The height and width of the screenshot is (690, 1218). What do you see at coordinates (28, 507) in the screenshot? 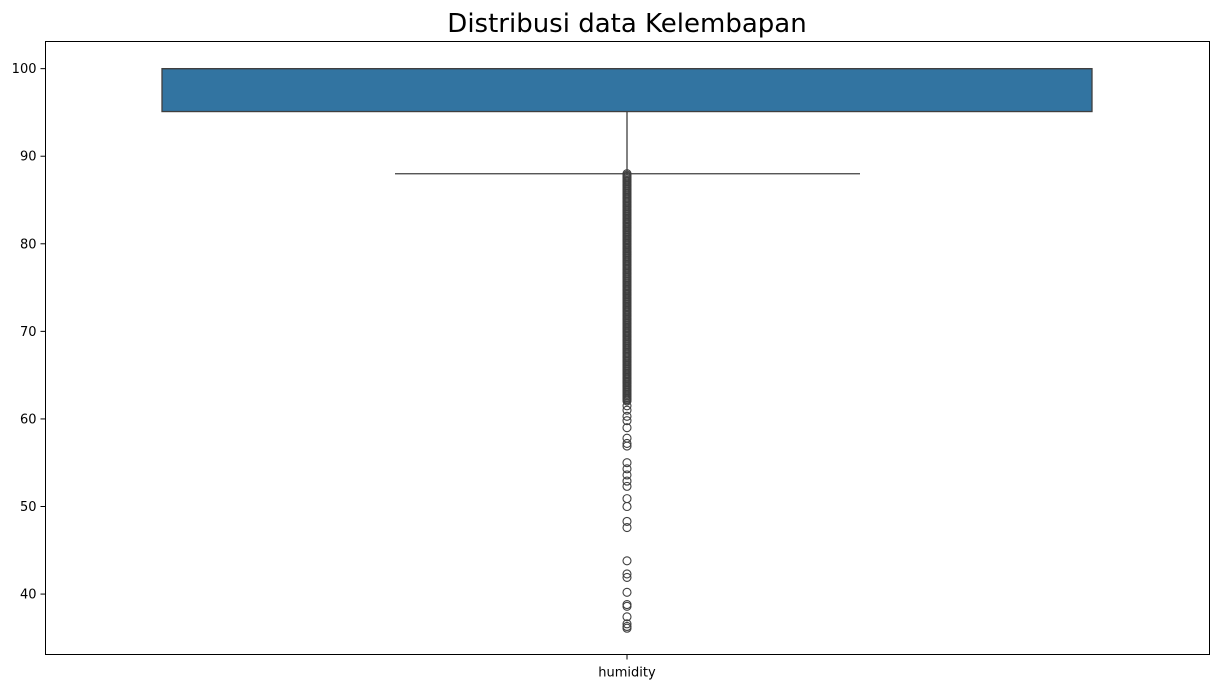
I see `y-tick-label: 50` at bounding box center [28, 507].